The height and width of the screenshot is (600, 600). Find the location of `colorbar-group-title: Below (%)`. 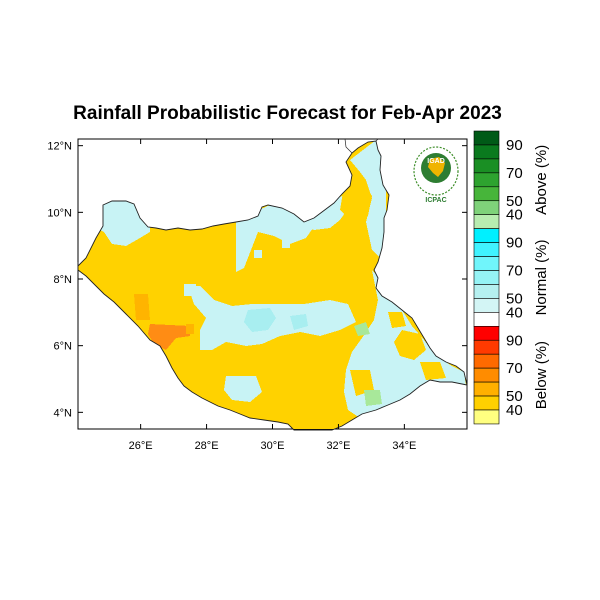

colorbar-group-title: Below (%) is located at coordinates (541, 375).